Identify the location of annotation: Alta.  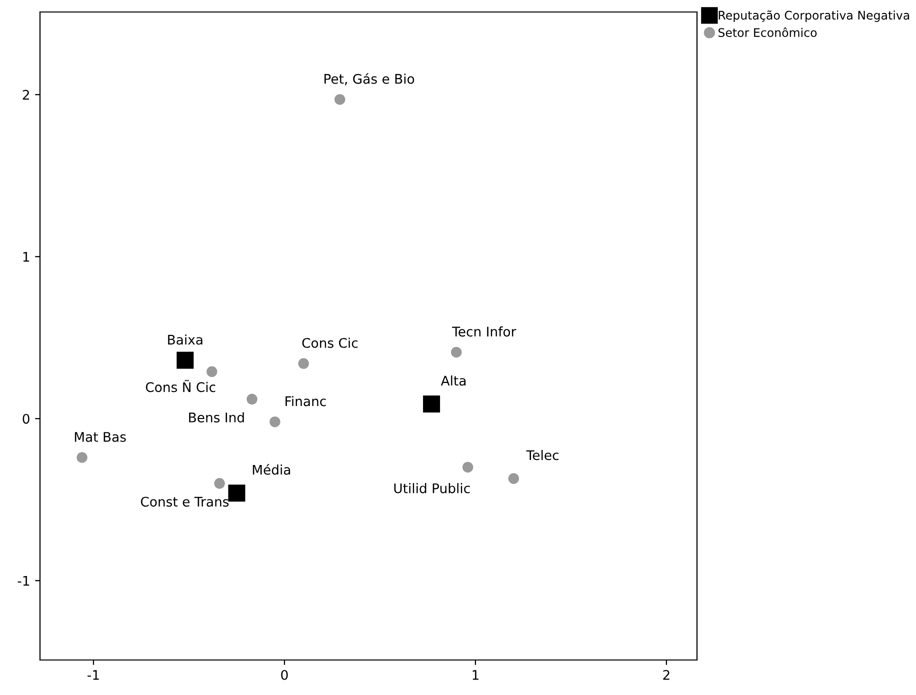
(453, 380).